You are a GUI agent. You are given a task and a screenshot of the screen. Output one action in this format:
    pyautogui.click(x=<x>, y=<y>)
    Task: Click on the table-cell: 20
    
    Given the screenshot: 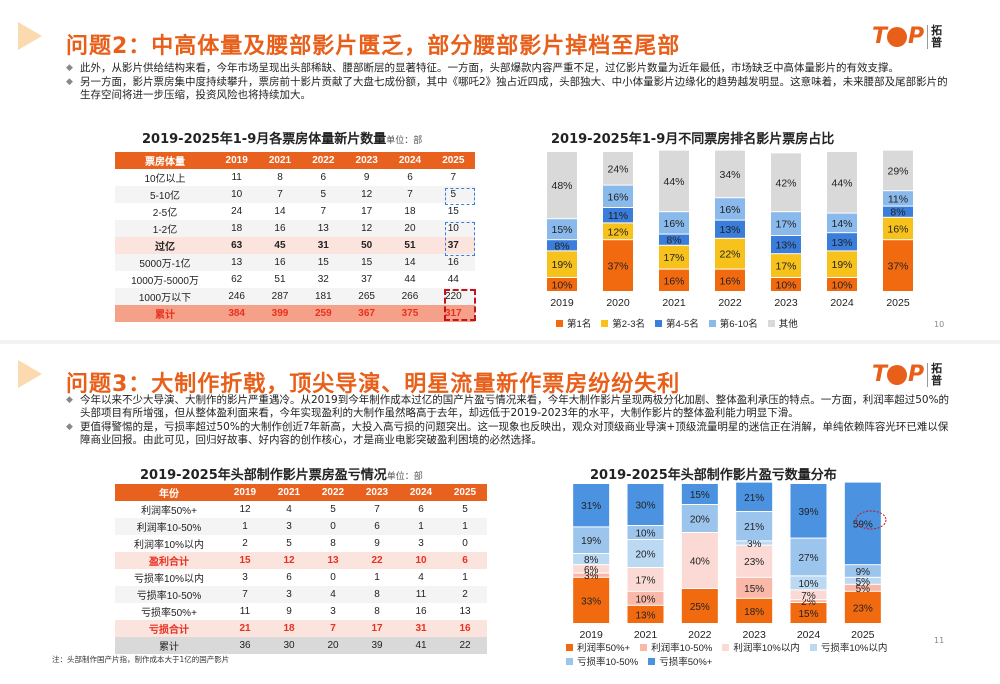 What is the action you would take?
    pyautogui.click(x=410, y=228)
    